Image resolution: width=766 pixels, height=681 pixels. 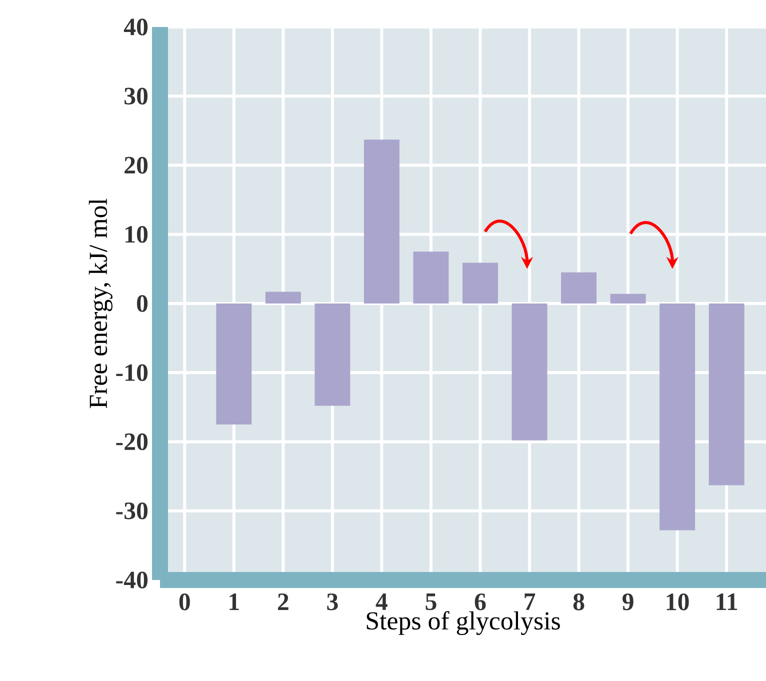 I want to click on x-tick-label: 8, so click(x=578, y=602).